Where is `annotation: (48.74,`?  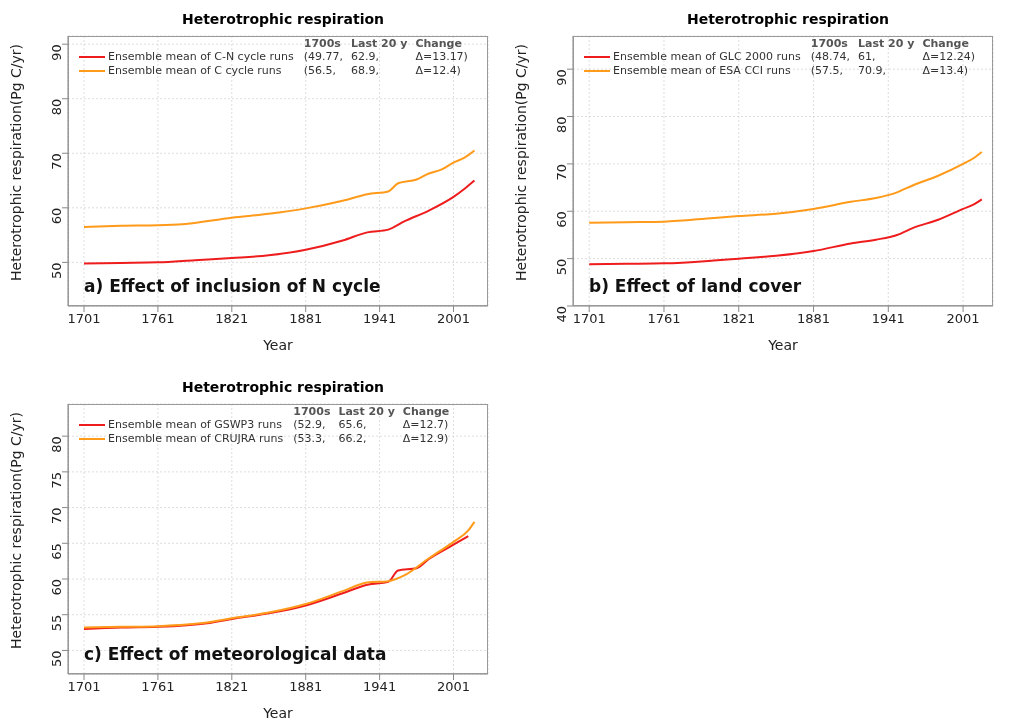
annotation: (48.74, is located at coordinates (830, 57).